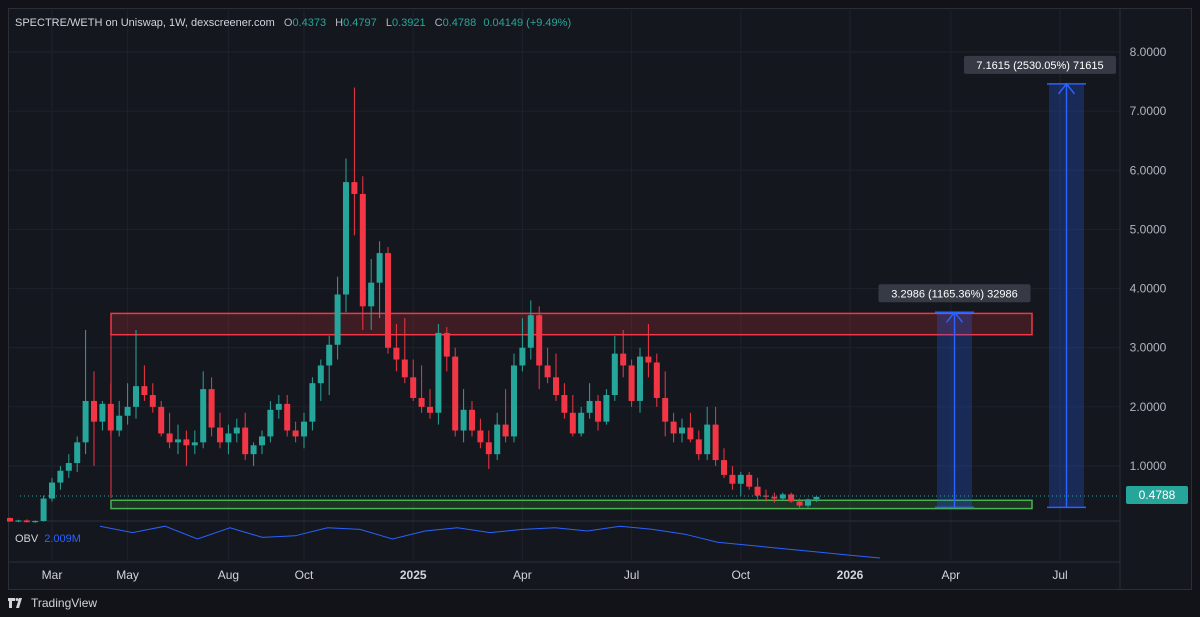 The height and width of the screenshot is (617, 1200). What do you see at coordinates (27, 539) in the screenshot?
I see `obv-label: OBV` at bounding box center [27, 539].